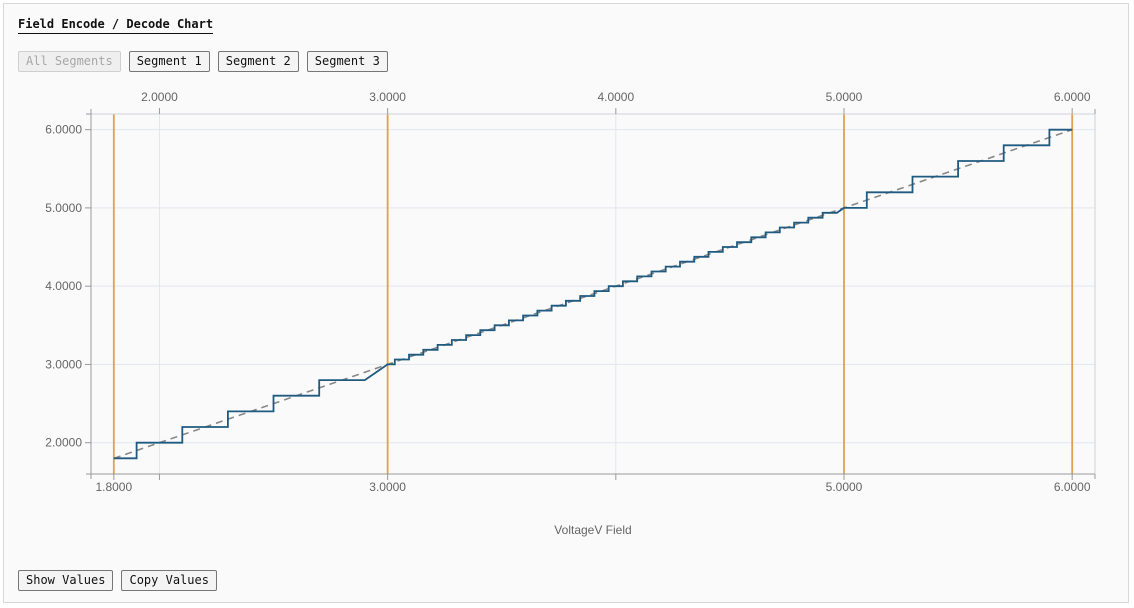 The image size is (1134, 608). I want to click on y-tick-label: 3.0000, so click(63, 364).